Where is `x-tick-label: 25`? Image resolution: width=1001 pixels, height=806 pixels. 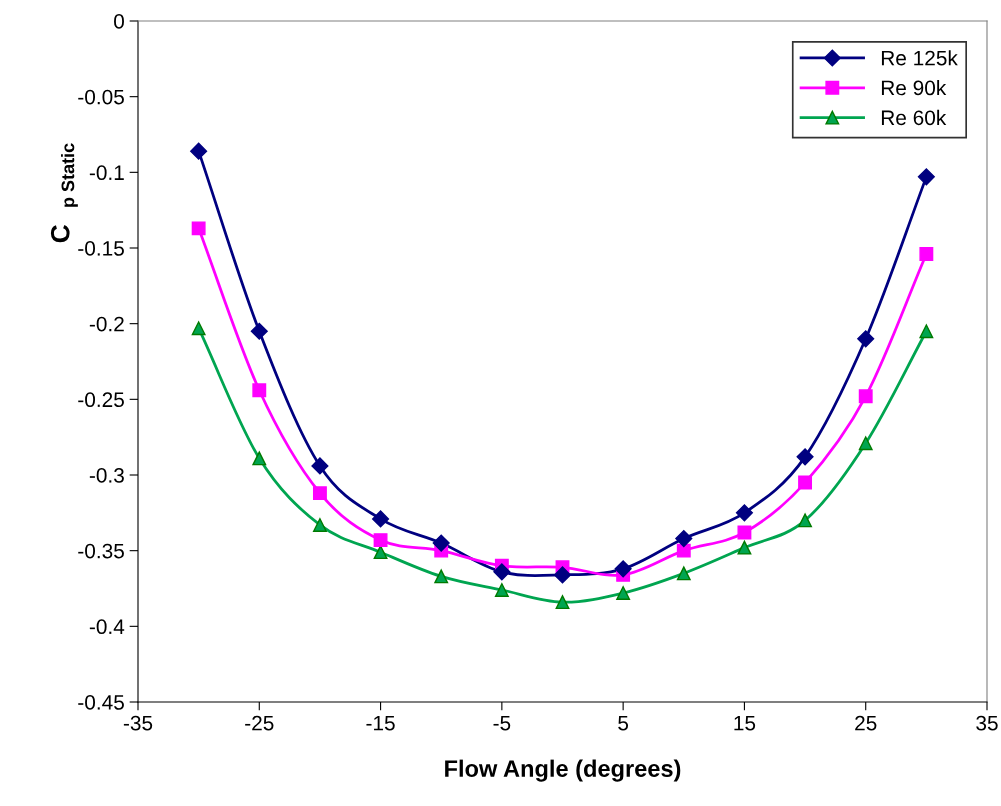 x-tick-label: 25 is located at coordinates (866, 723).